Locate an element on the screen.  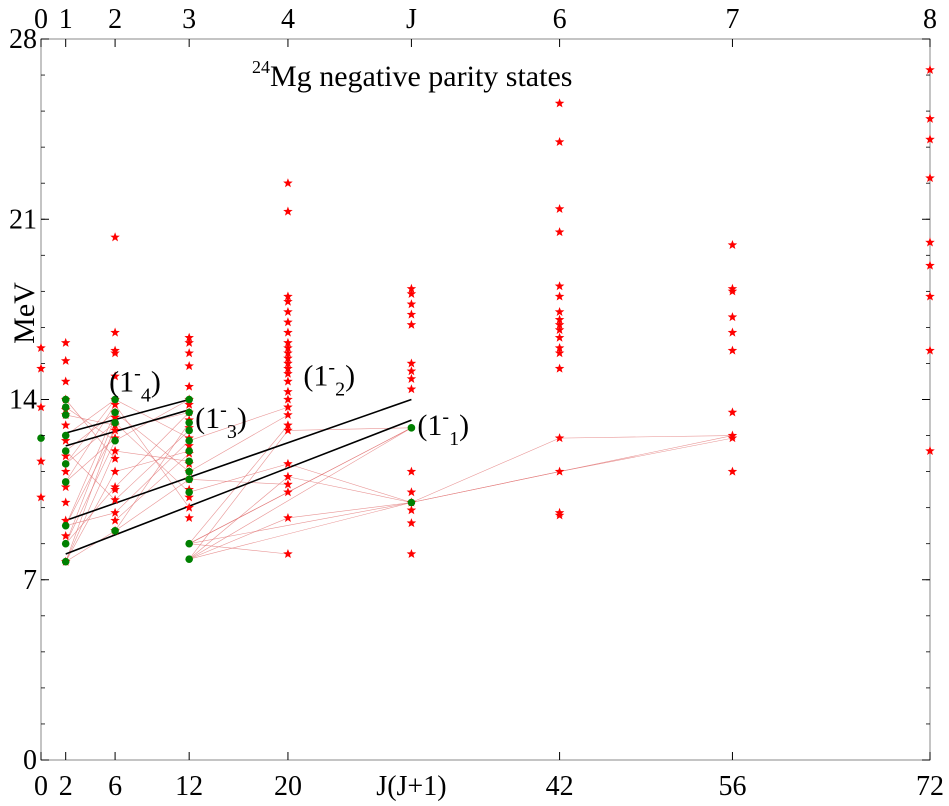
x-tick-label: 42 is located at coordinates (560, 786).